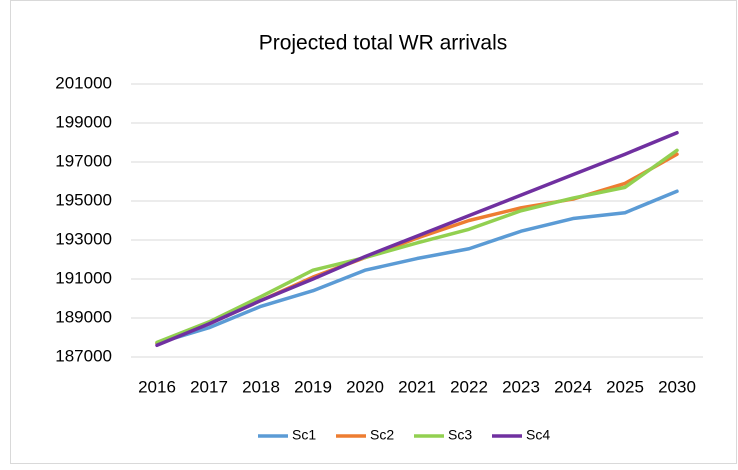  Describe the element at coordinates (313, 386) in the screenshot. I see `x-tick-label: 2019` at that location.